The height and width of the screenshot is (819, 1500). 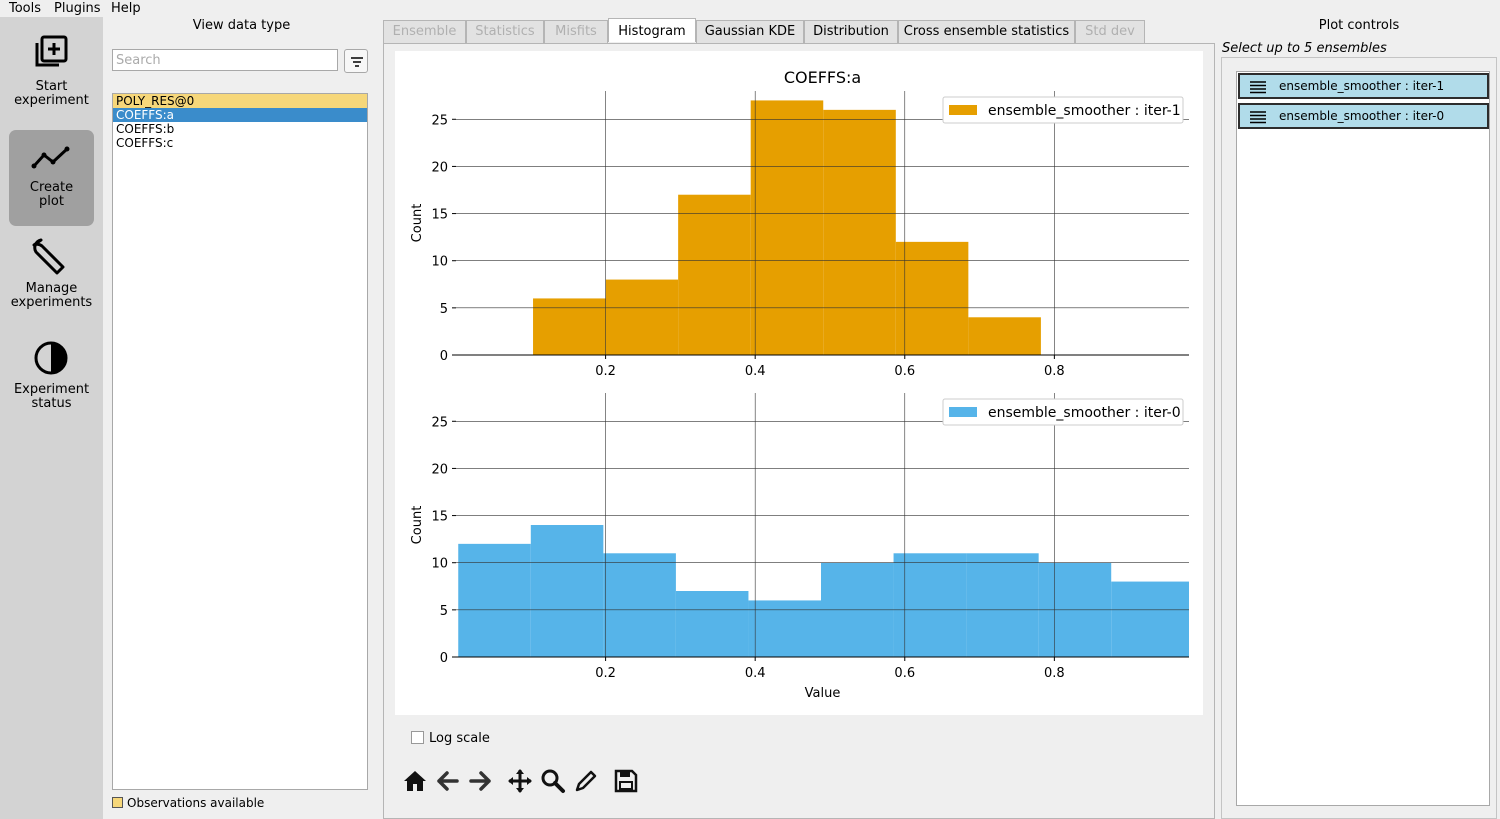 What do you see at coordinates (851, 31) in the screenshot?
I see `tab-distribution: Distribution` at bounding box center [851, 31].